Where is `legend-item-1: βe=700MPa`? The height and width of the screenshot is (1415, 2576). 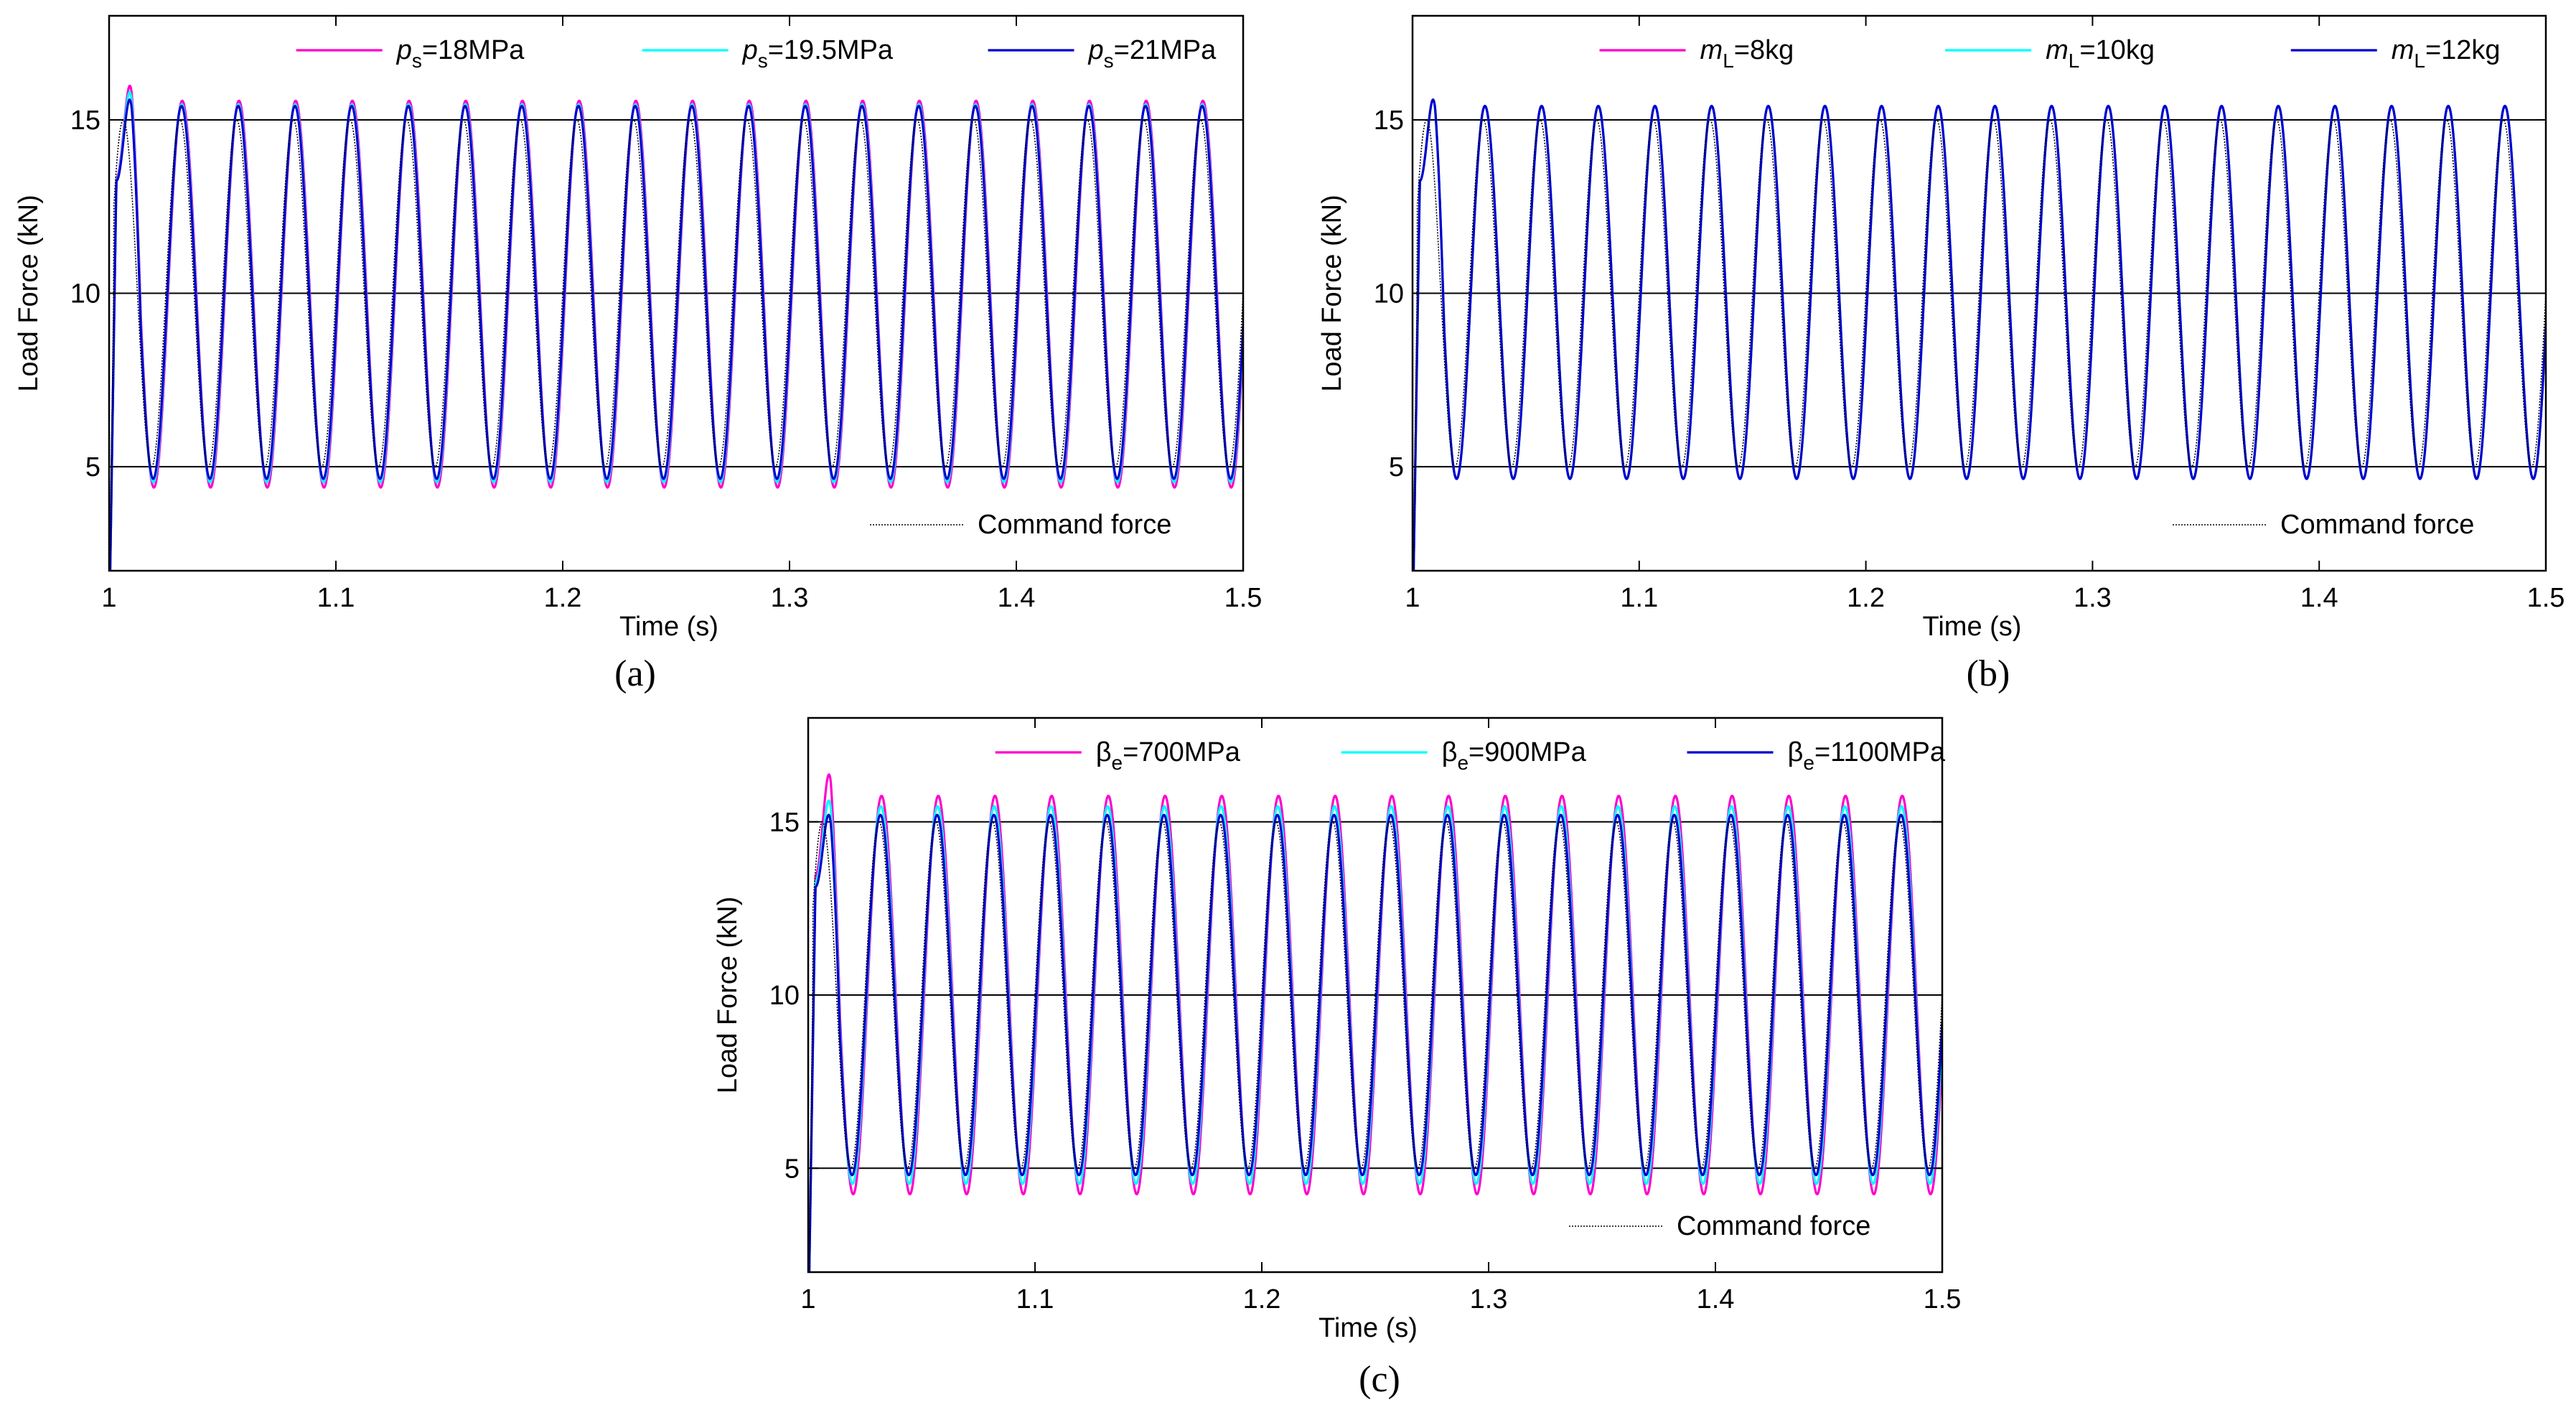
legend-item-1: βe=700MPa is located at coordinates (1118, 755).